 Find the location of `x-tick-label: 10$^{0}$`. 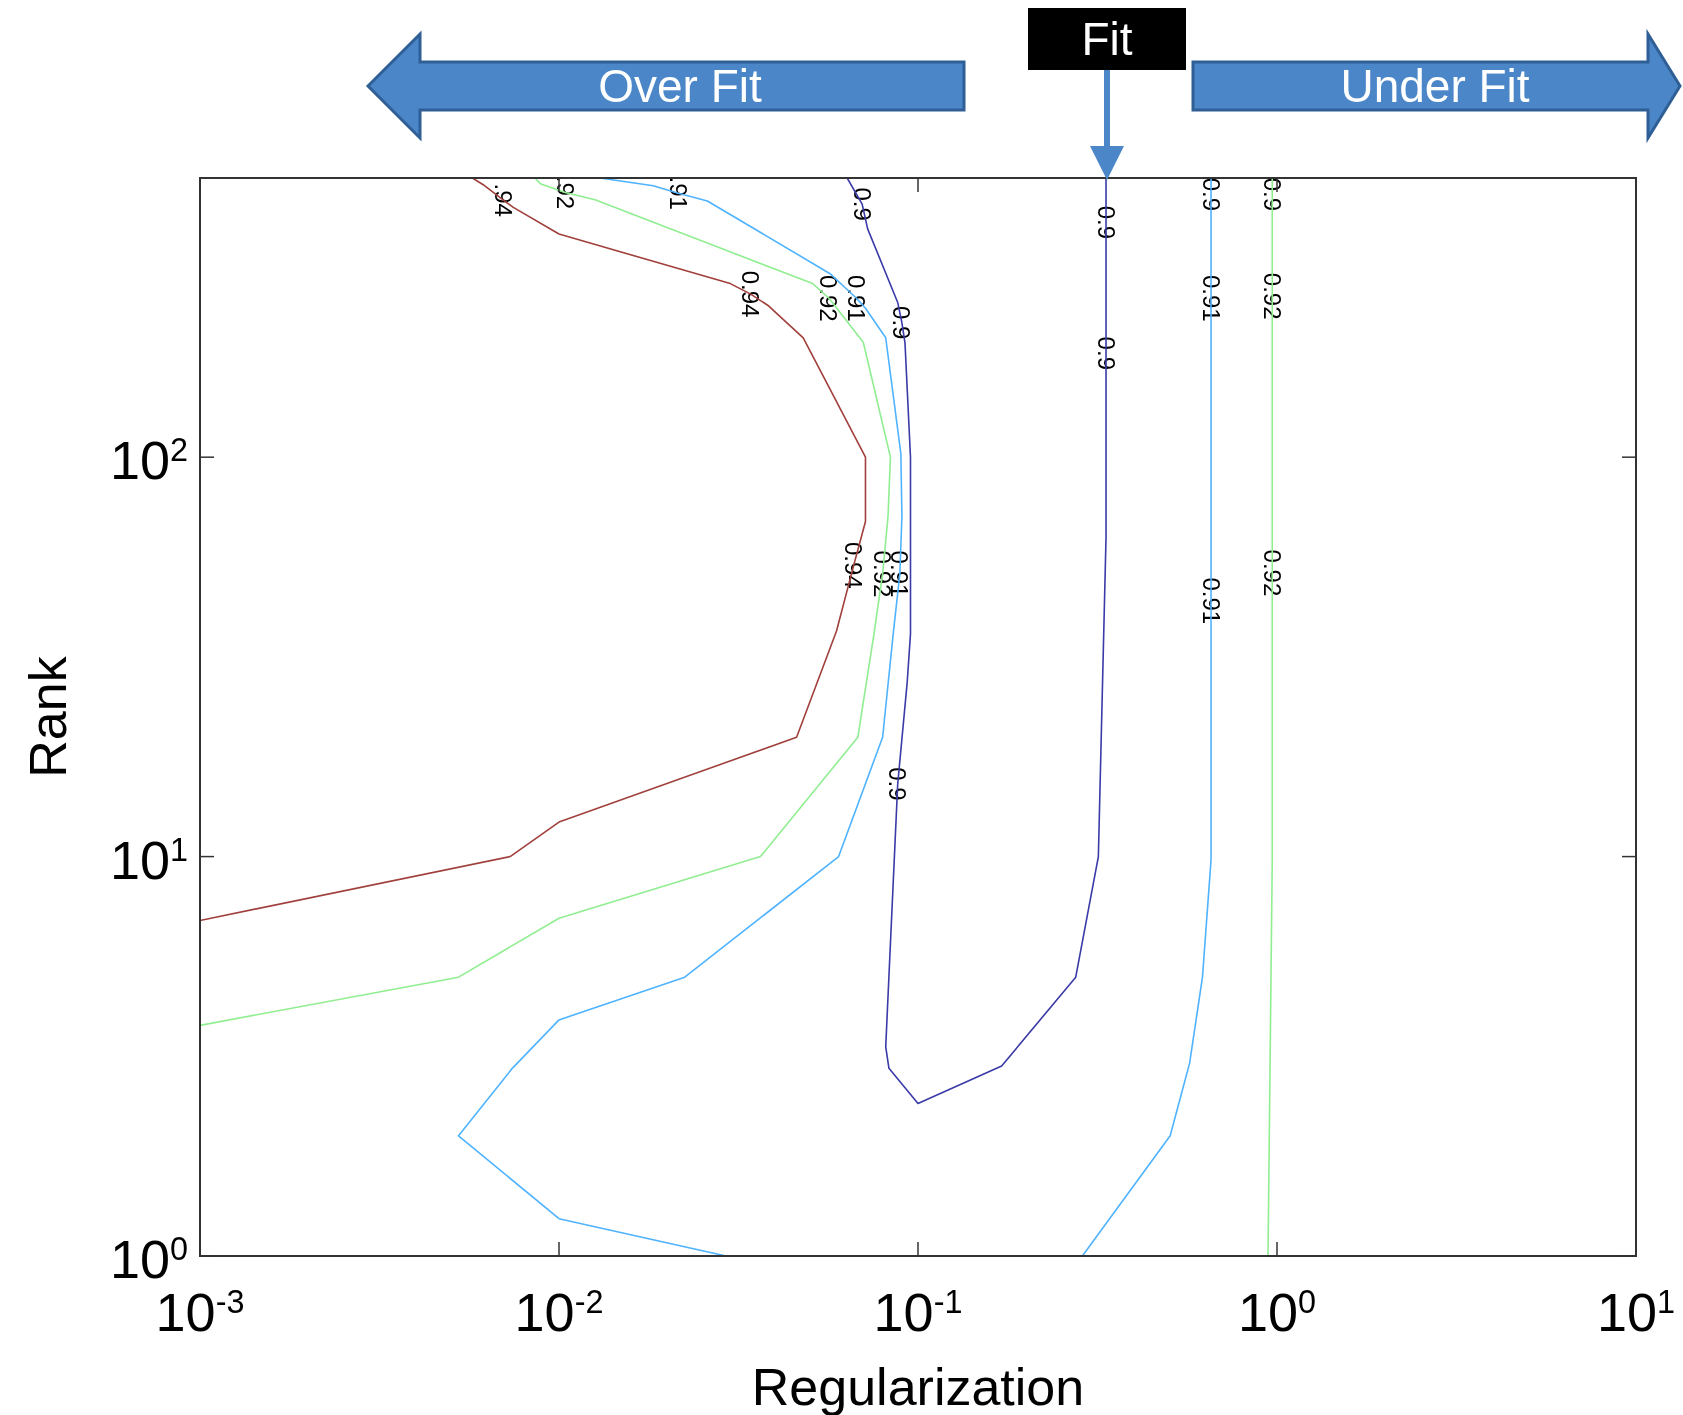

x-tick-label: 10$^{0}$ is located at coordinates (1277, 1312).